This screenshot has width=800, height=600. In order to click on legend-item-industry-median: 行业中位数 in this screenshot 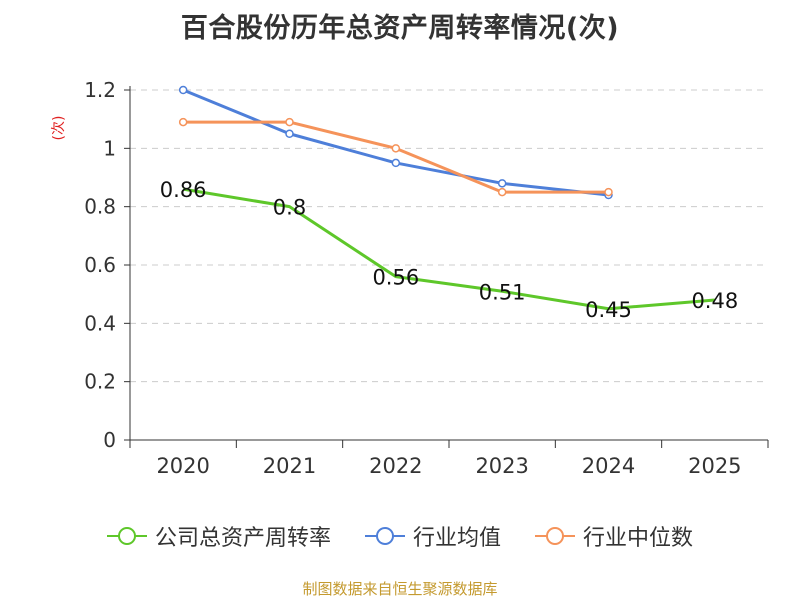, I will do `click(614, 536)`.